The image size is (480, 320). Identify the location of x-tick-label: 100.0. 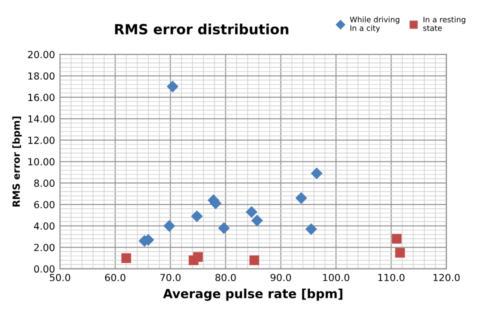
(336, 278).